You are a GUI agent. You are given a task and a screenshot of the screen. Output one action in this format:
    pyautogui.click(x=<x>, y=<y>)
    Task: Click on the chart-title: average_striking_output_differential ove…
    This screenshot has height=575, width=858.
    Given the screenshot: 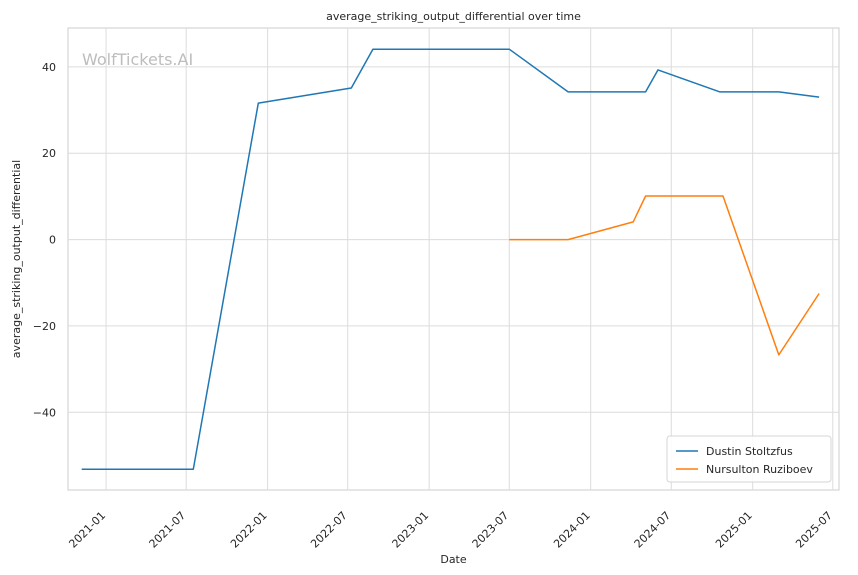 What is the action you would take?
    pyautogui.click(x=453, y=16)
    